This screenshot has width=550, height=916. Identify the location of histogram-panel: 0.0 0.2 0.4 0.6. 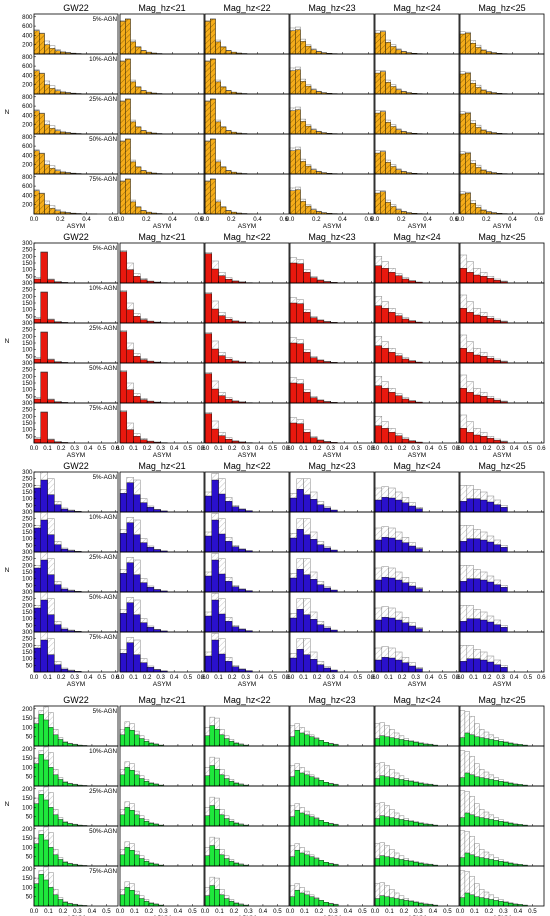
(415, 198).